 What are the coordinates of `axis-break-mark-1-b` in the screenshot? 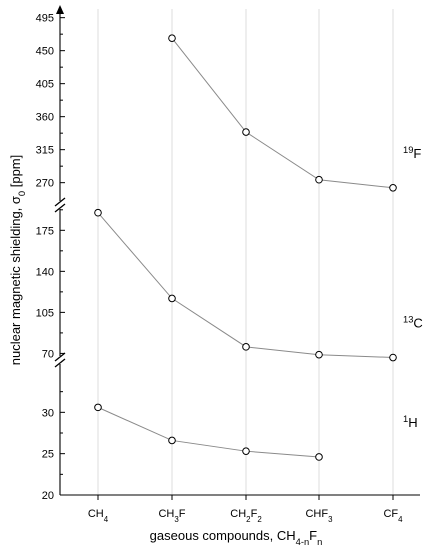 It's located at (60, 208).